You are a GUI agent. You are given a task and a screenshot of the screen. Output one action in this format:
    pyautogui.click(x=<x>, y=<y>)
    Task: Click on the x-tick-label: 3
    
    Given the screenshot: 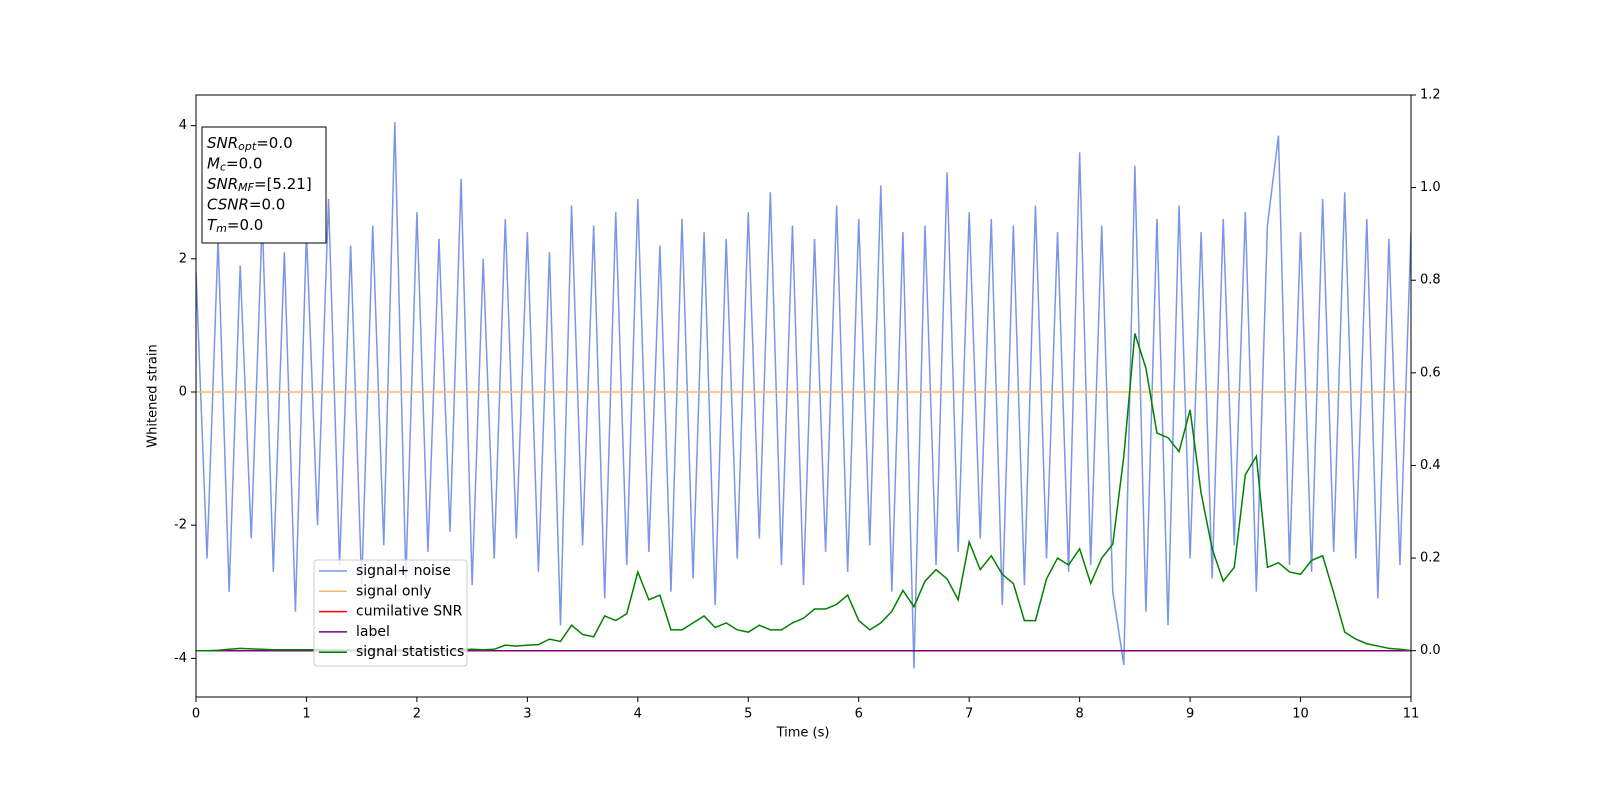 What is the action you would take?
    pyautogui.click(x=527, y=714)
    